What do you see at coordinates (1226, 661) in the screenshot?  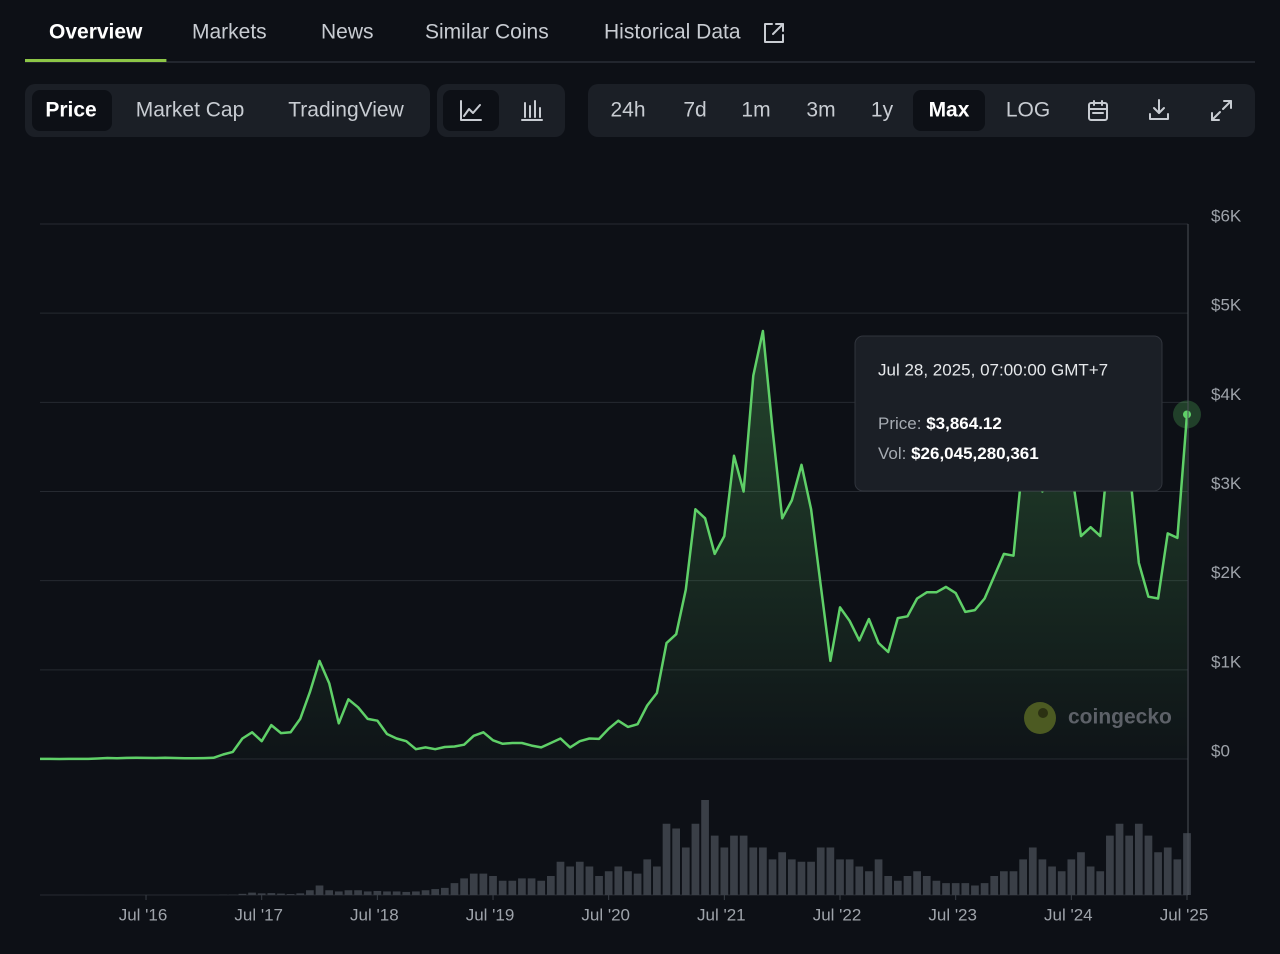 I see `y-tick-label: $1K` at bounding box center [1226, 661].